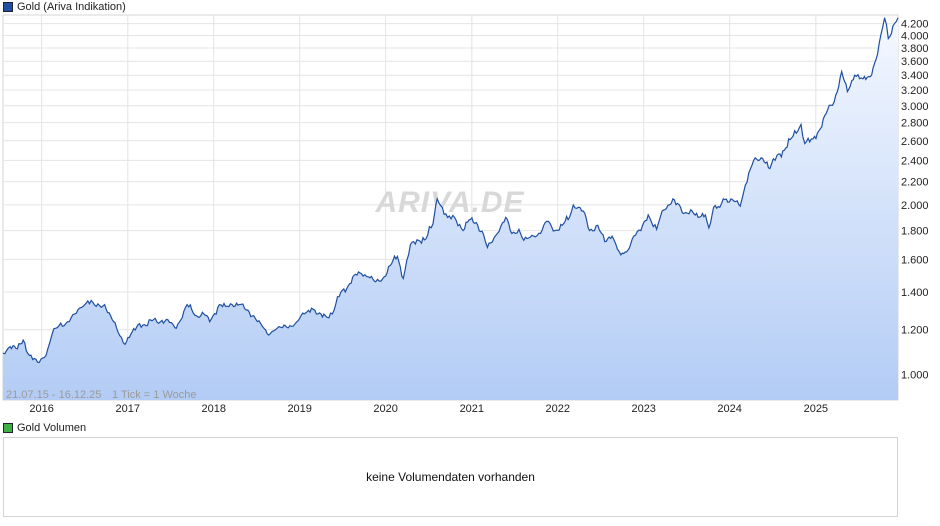 The height and width of the screenshot is (526, 940). I want to click on y-tick-label: 1.800, so click(915, 232).